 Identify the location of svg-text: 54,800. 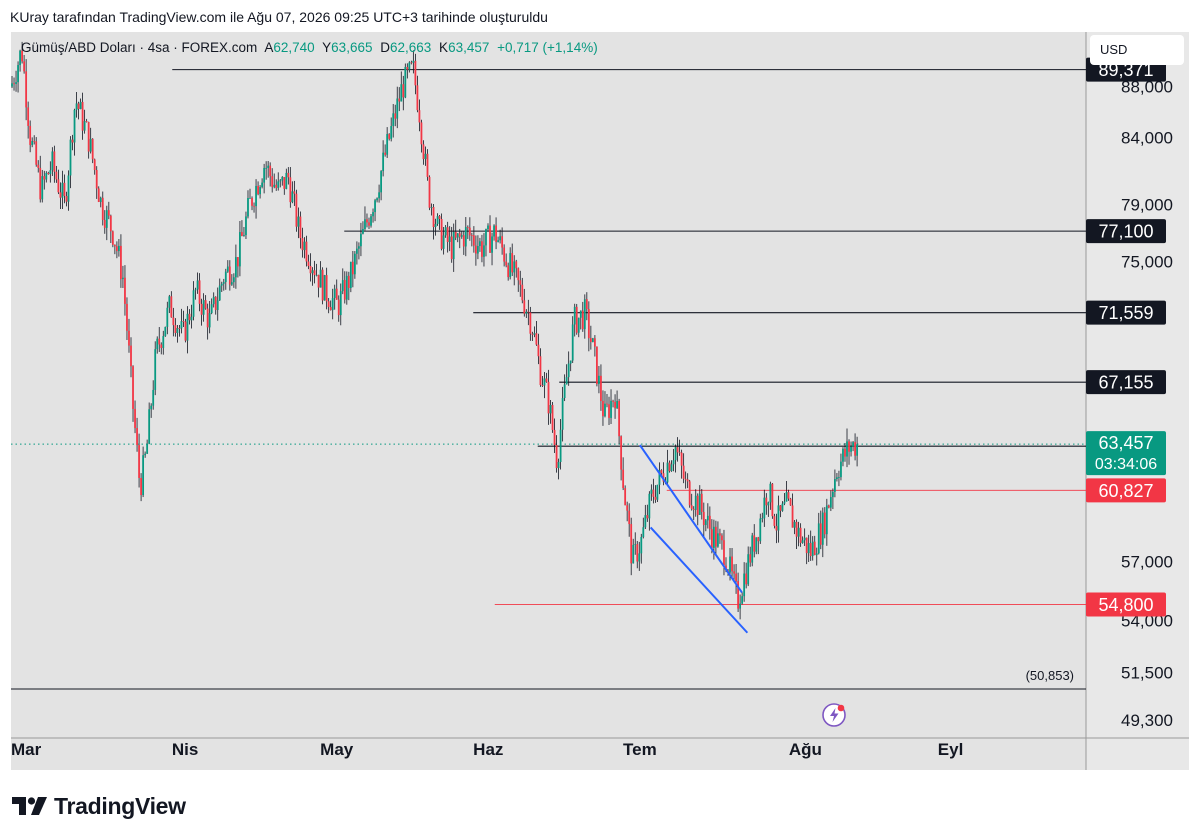
(1125, 605).